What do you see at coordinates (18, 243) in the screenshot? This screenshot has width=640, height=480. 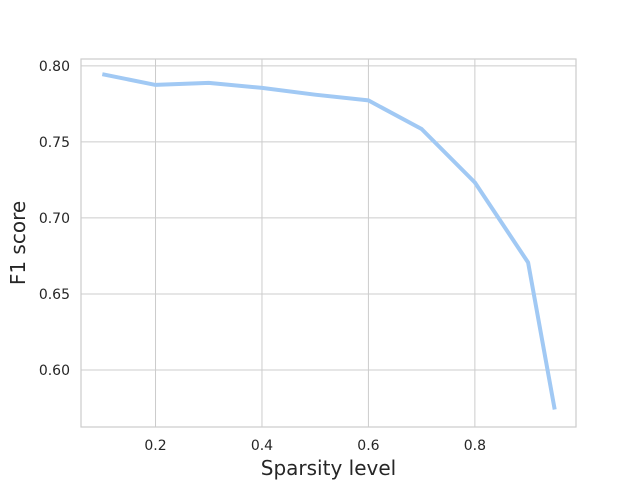 I see `y-axis-label: F1 score` at bounding box center [18, 243].